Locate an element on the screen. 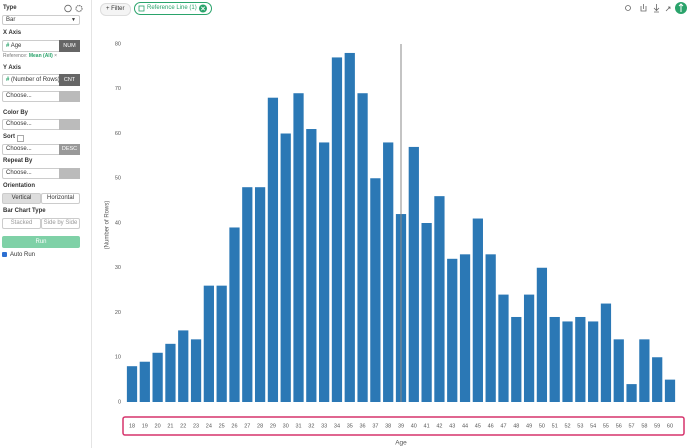  y-axis-label: (Number of Rows) is located at coordinates (108, 225).